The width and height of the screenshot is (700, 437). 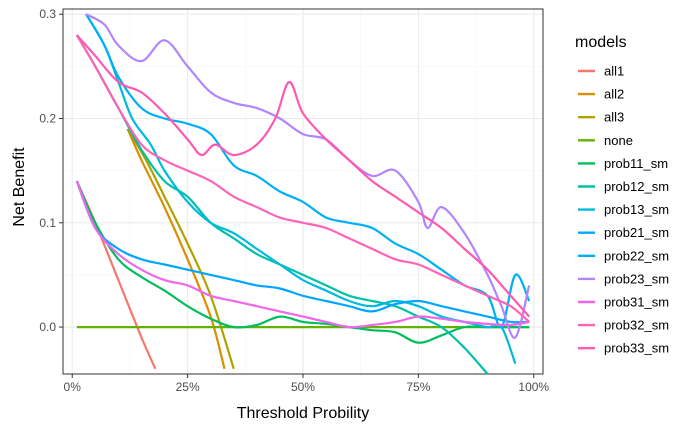 What do you see at coordinates (19, 187) in the screenshot?
I see `y-axis-title: Net Benefit` at bounding box center [19, 187].